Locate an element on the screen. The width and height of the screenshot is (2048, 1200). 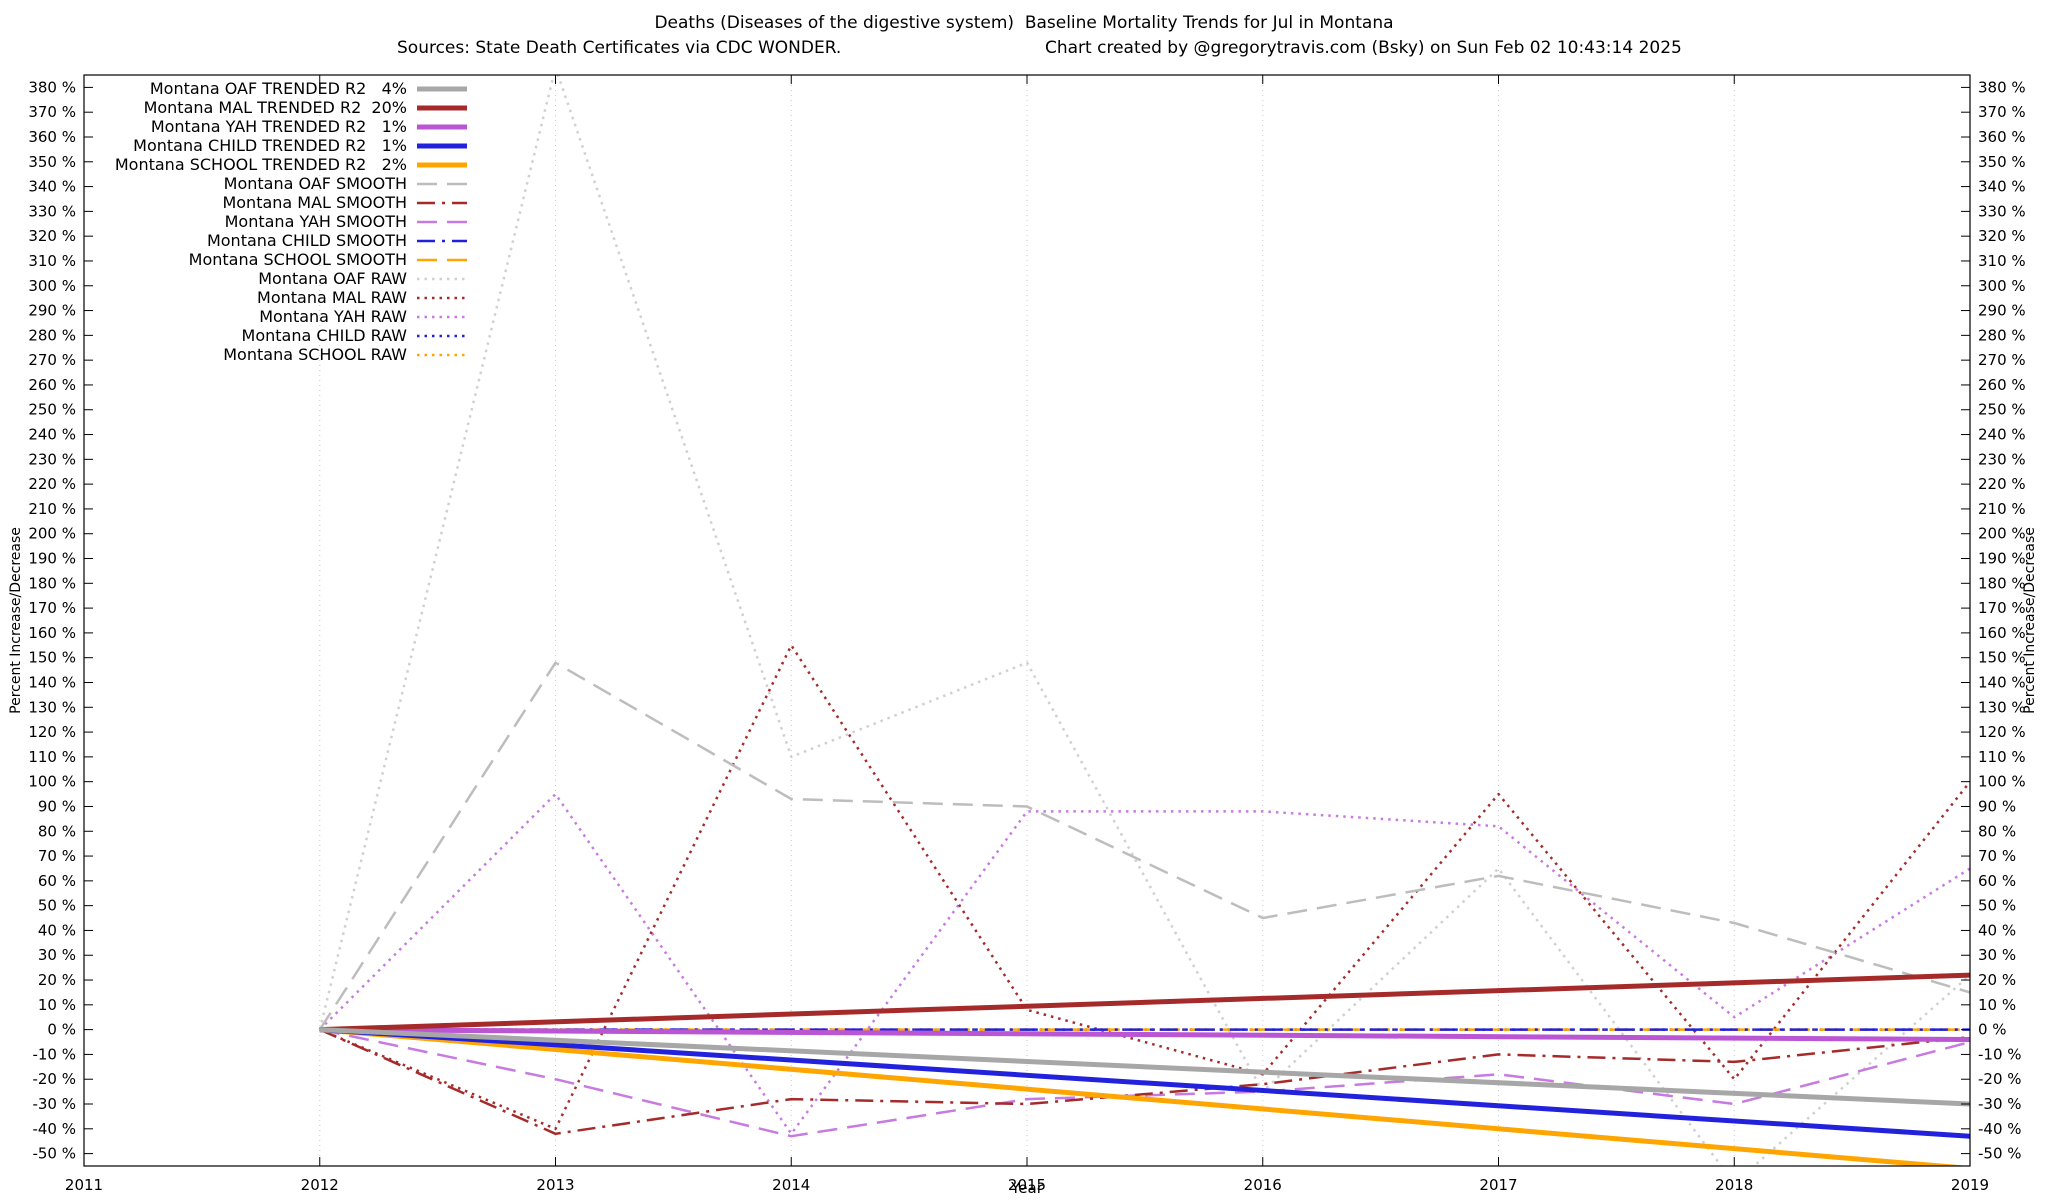
svg-text: 310 % is located at coordinates (52, 261).